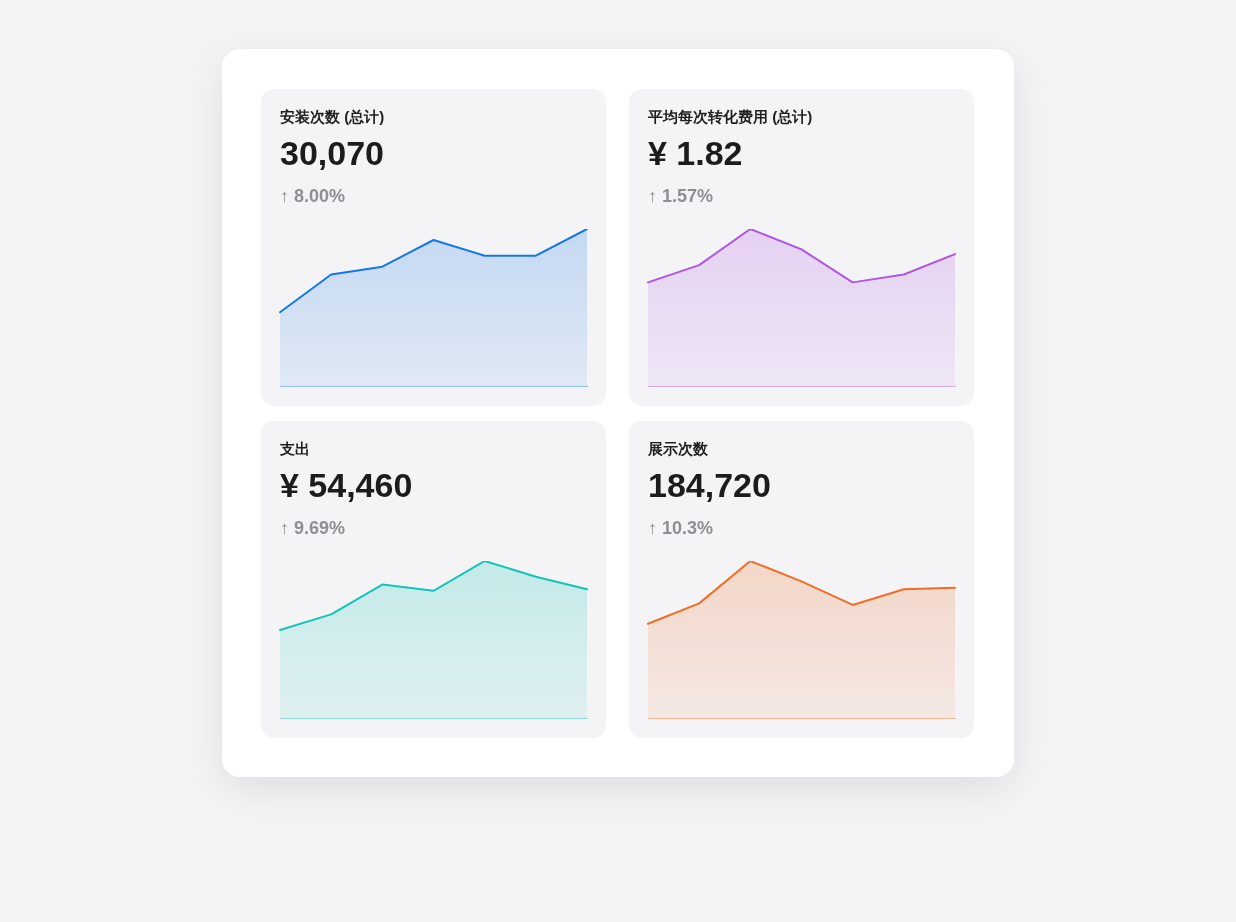 This screenshot has height=922, width=1236. Describe the element at coordinates (678, 449) in the screenshot. I see `chart-title: 展示次数` at that location.